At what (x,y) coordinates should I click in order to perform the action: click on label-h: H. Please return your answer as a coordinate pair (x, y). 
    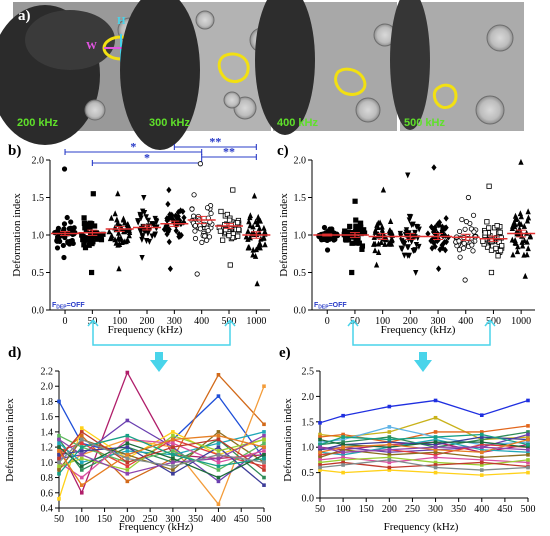
    Looking at the image, I should click on (121, 21).